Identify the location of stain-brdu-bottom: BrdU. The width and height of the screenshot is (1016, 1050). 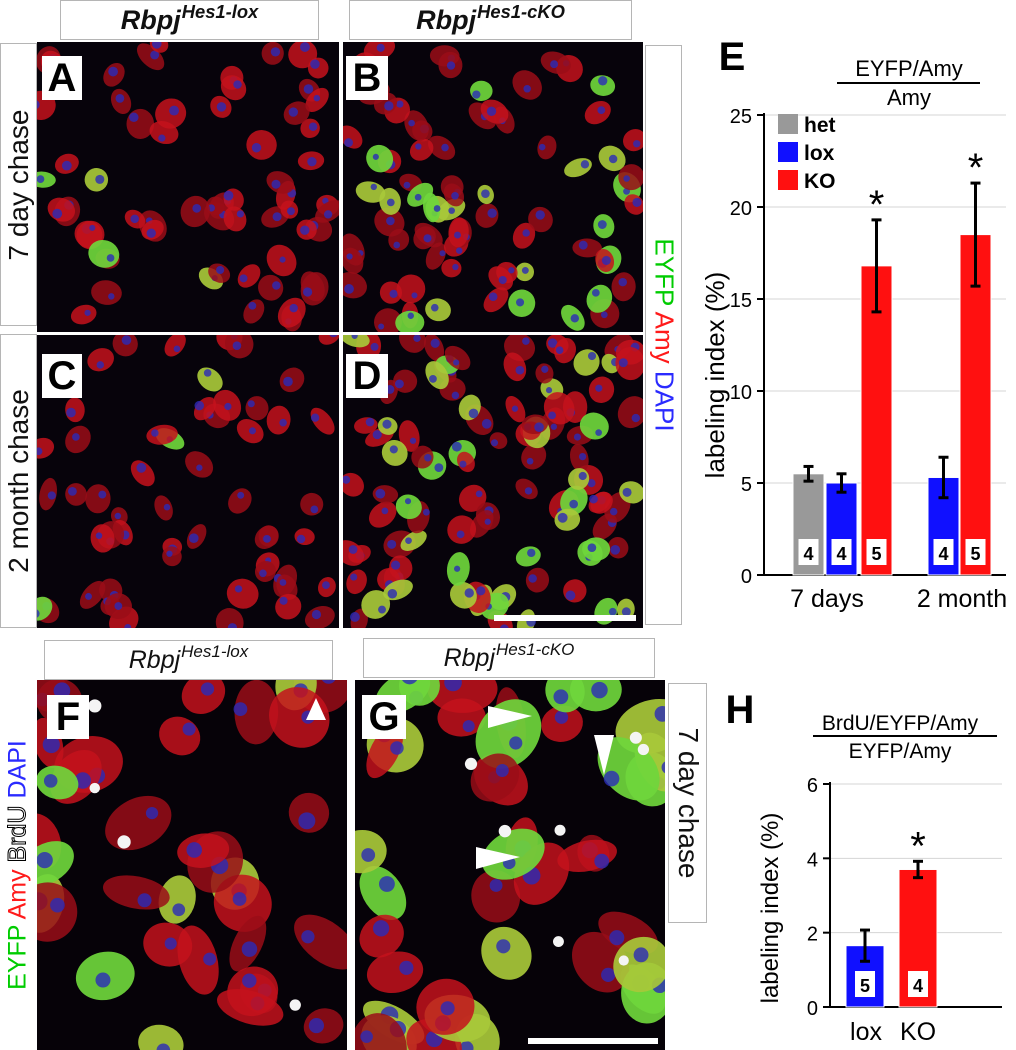
(17, 837).